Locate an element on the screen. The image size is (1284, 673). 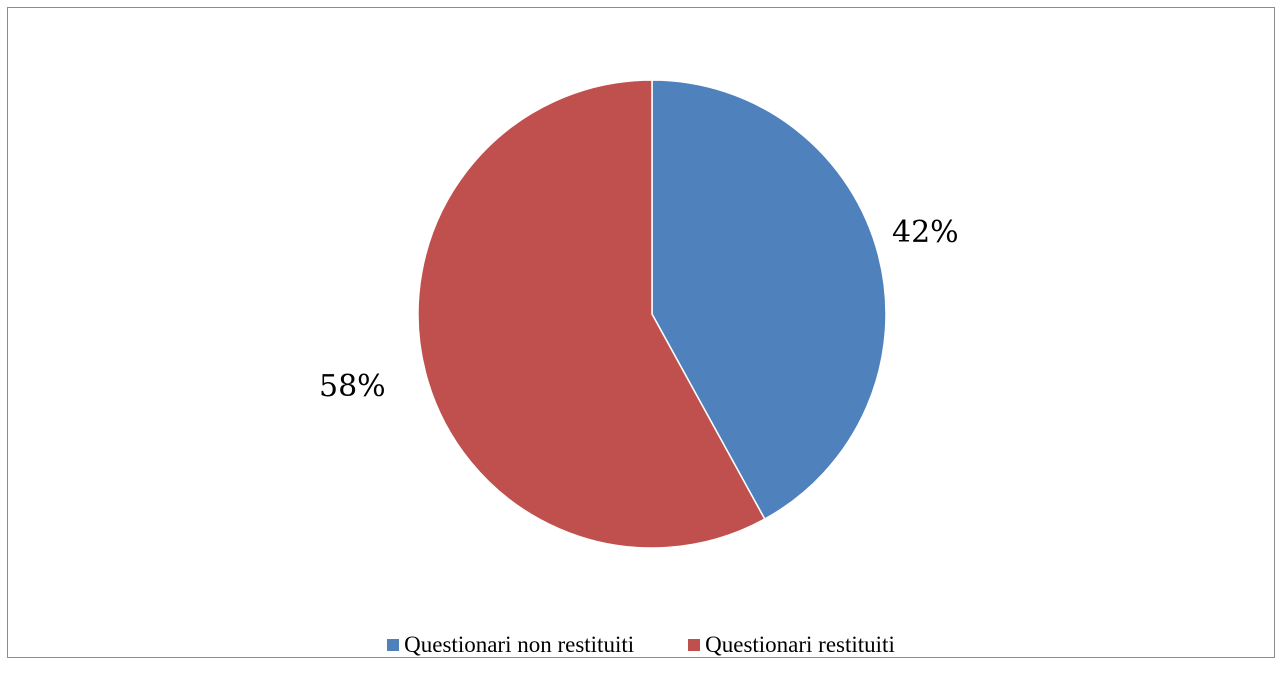
data-label-restituiti: 58% is located at coordinates (352, 386).